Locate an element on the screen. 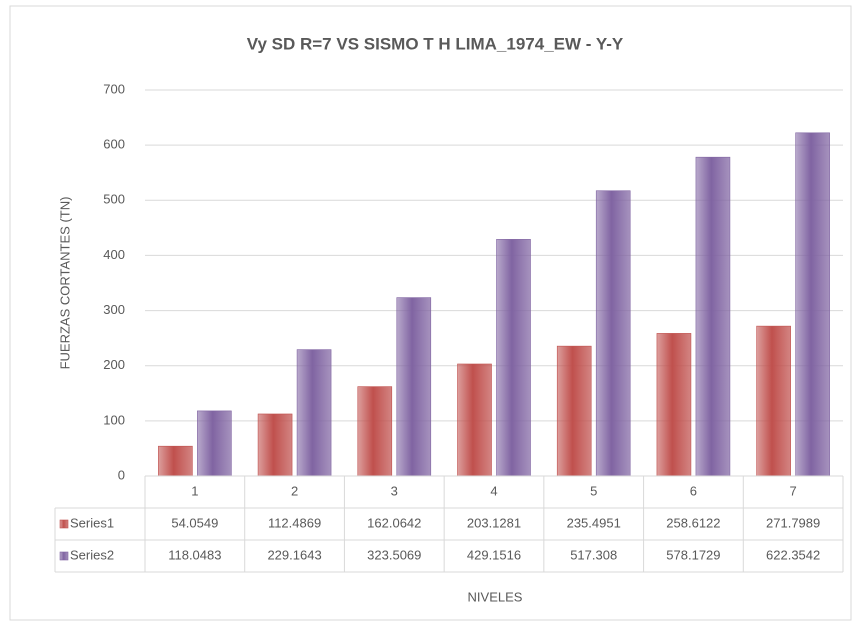 This screenshot has width=853, height=634. table-cell: 429.1516 is located at coordinates (494, 554).